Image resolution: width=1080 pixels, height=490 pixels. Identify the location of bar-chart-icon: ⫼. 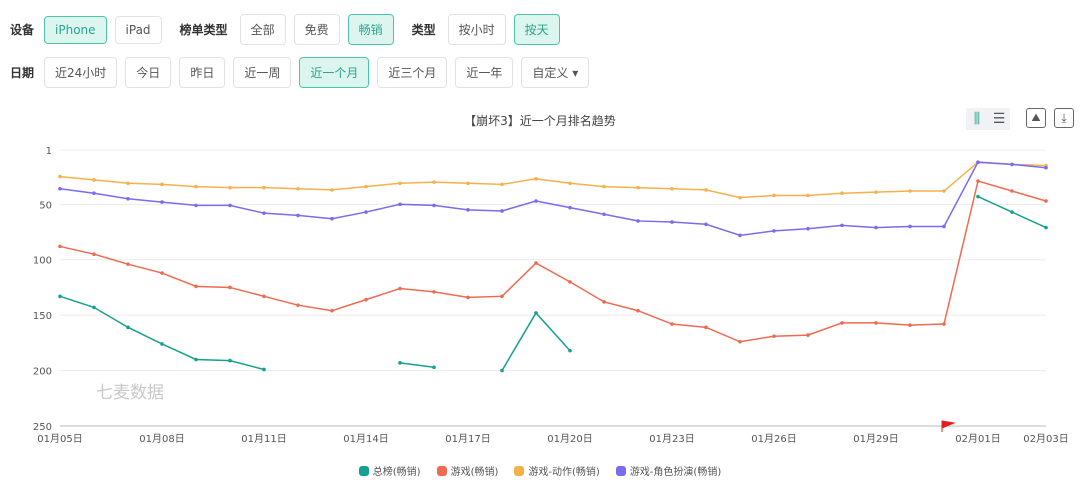
(977, 119).